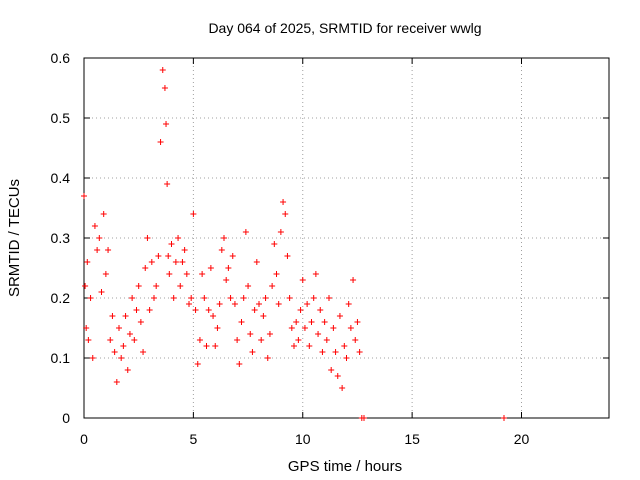  Describe the element at coordinates (61, 298) in the screenshot. I see `y-tick-label: 0.2` at that location.